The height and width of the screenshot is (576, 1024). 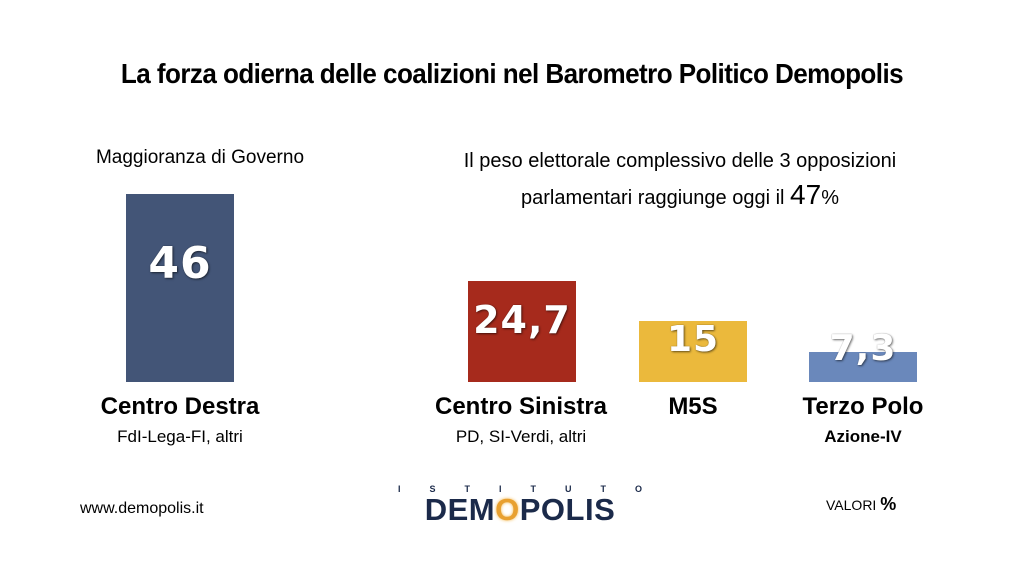 I want to click on logo-letter: S, so click(x=432, y=489).